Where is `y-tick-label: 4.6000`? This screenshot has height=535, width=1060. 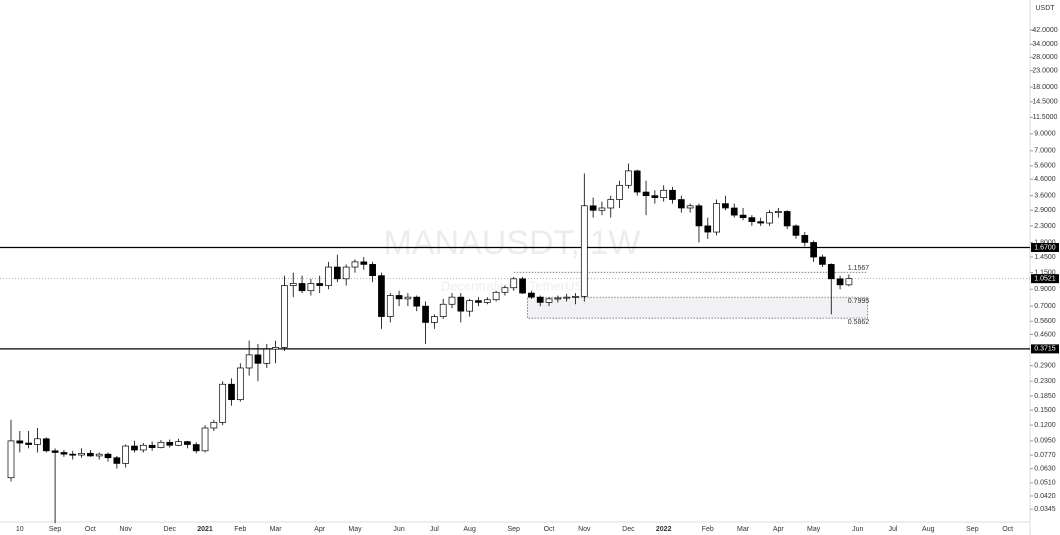
y-tick-label: 4.6000 is located at coordinates (1045, 179).